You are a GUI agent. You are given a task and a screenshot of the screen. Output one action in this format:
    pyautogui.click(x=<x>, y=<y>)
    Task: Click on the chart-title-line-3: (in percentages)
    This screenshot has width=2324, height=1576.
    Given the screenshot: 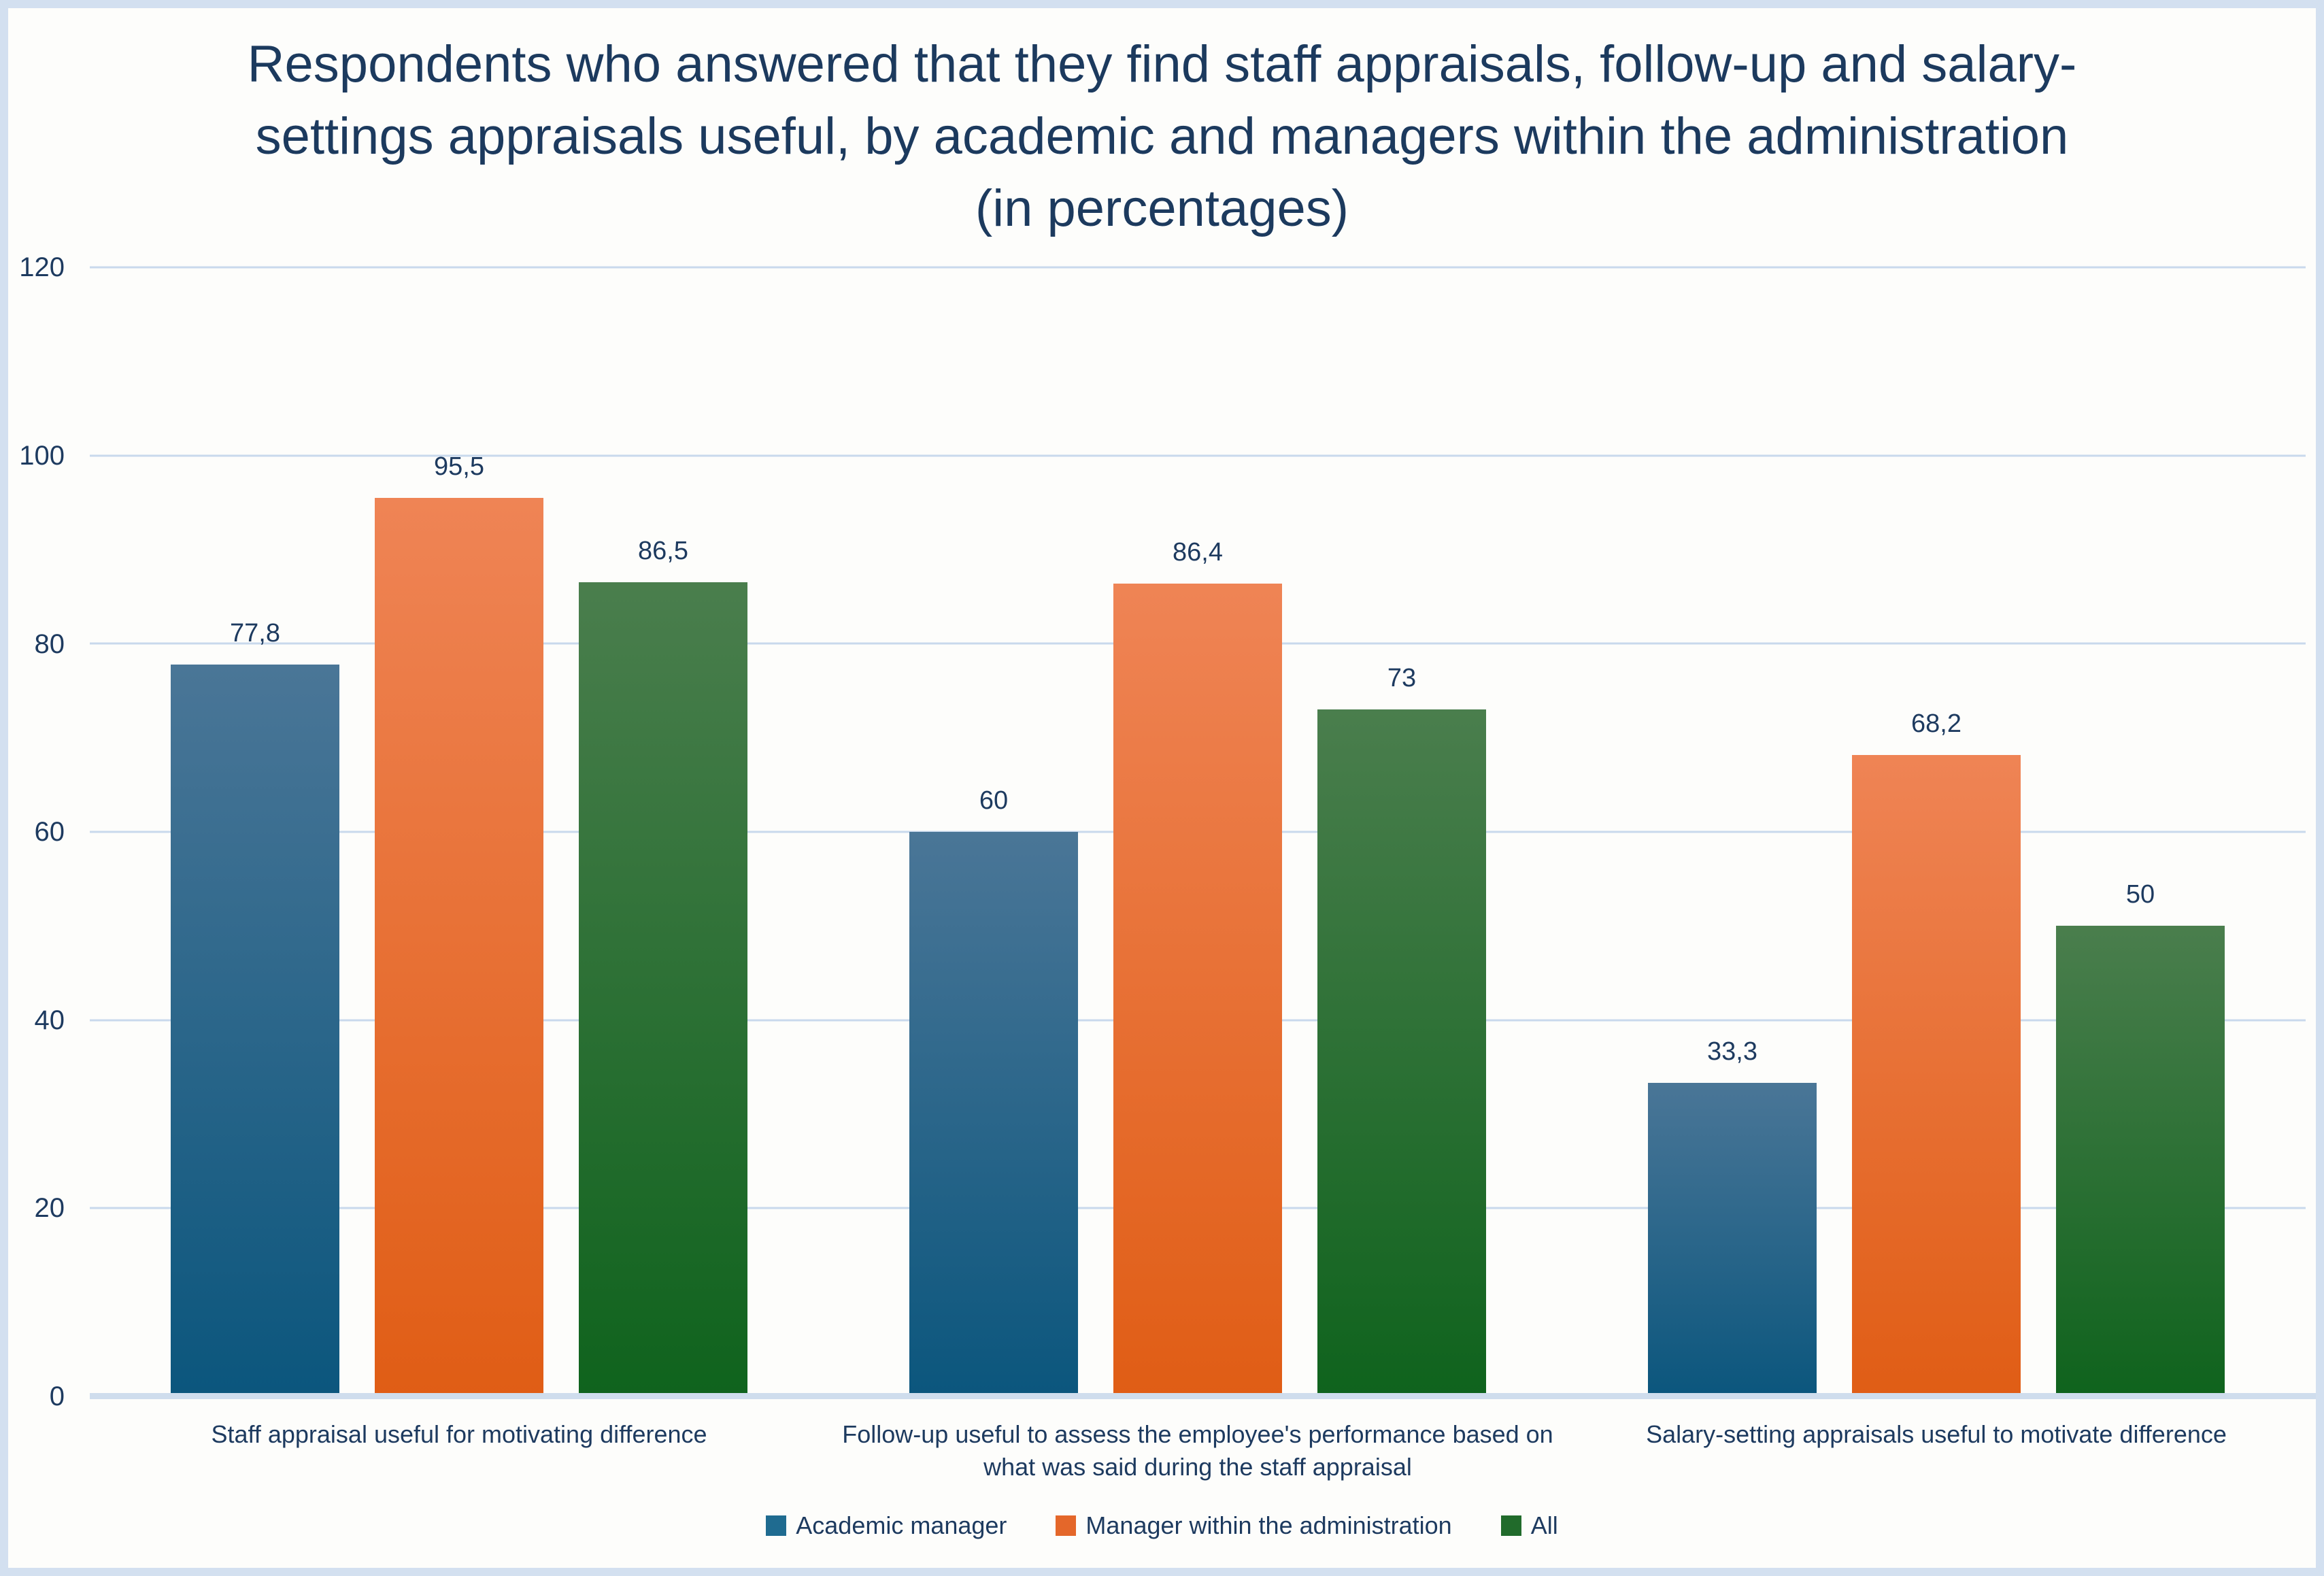 What is the action you would take?
    pyautogui.click(x=1162, y=208)
    